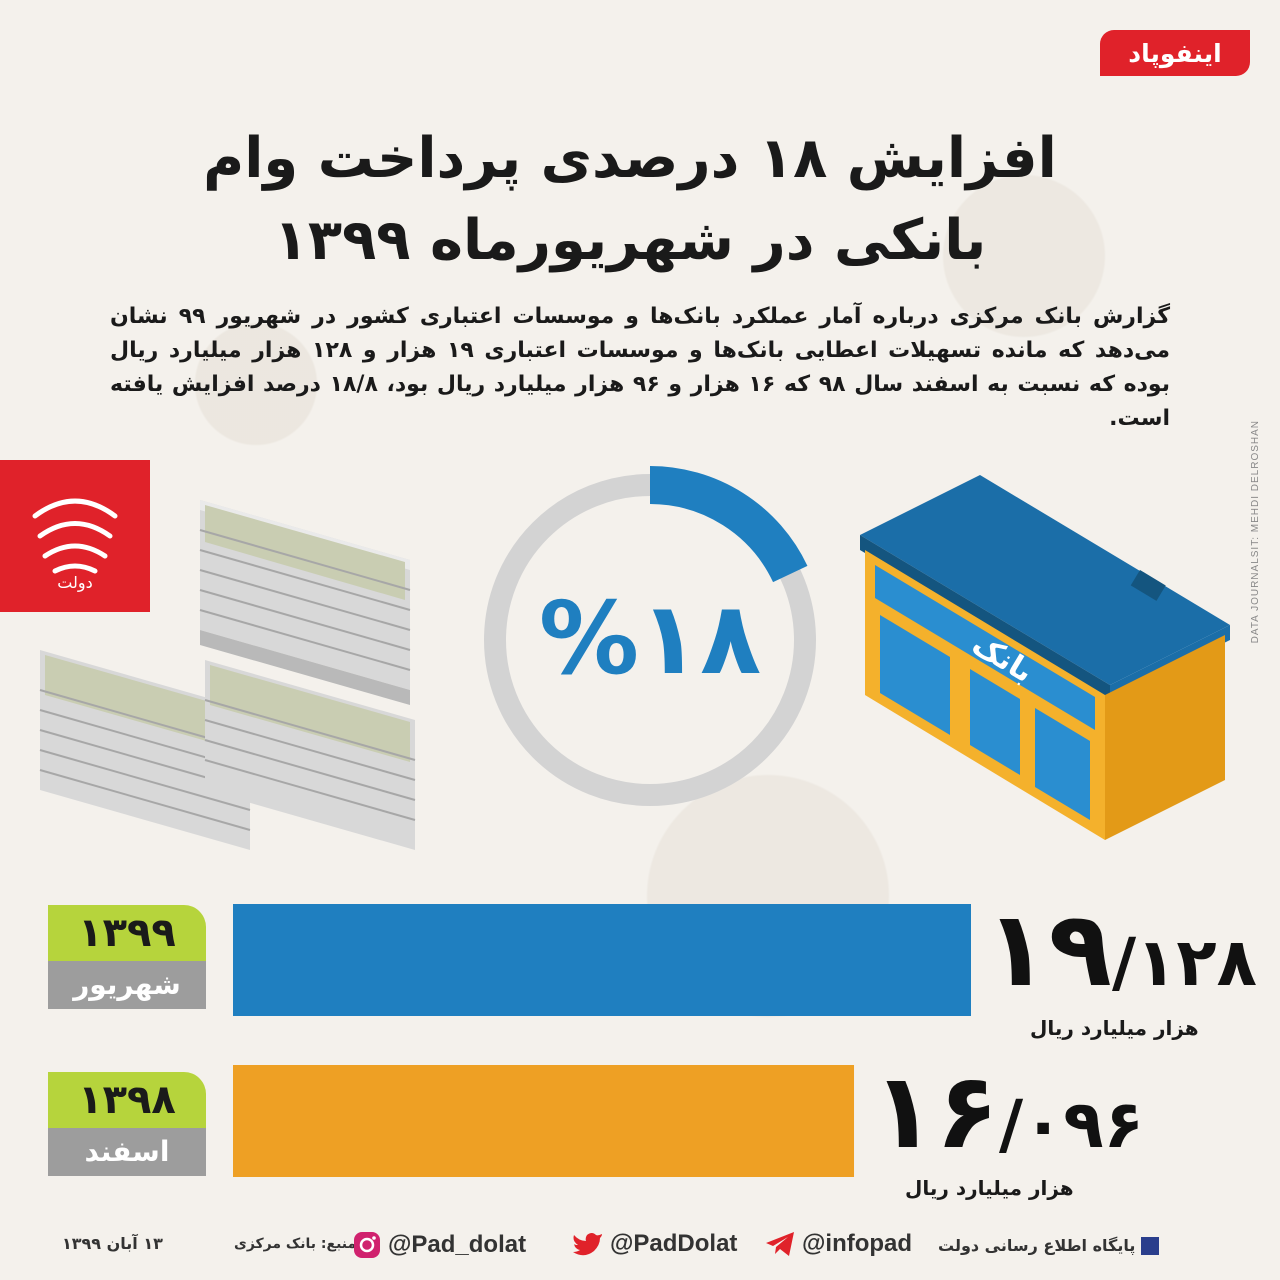  I want to click on donut-percent-label: %۱۸, so click(650, 638).